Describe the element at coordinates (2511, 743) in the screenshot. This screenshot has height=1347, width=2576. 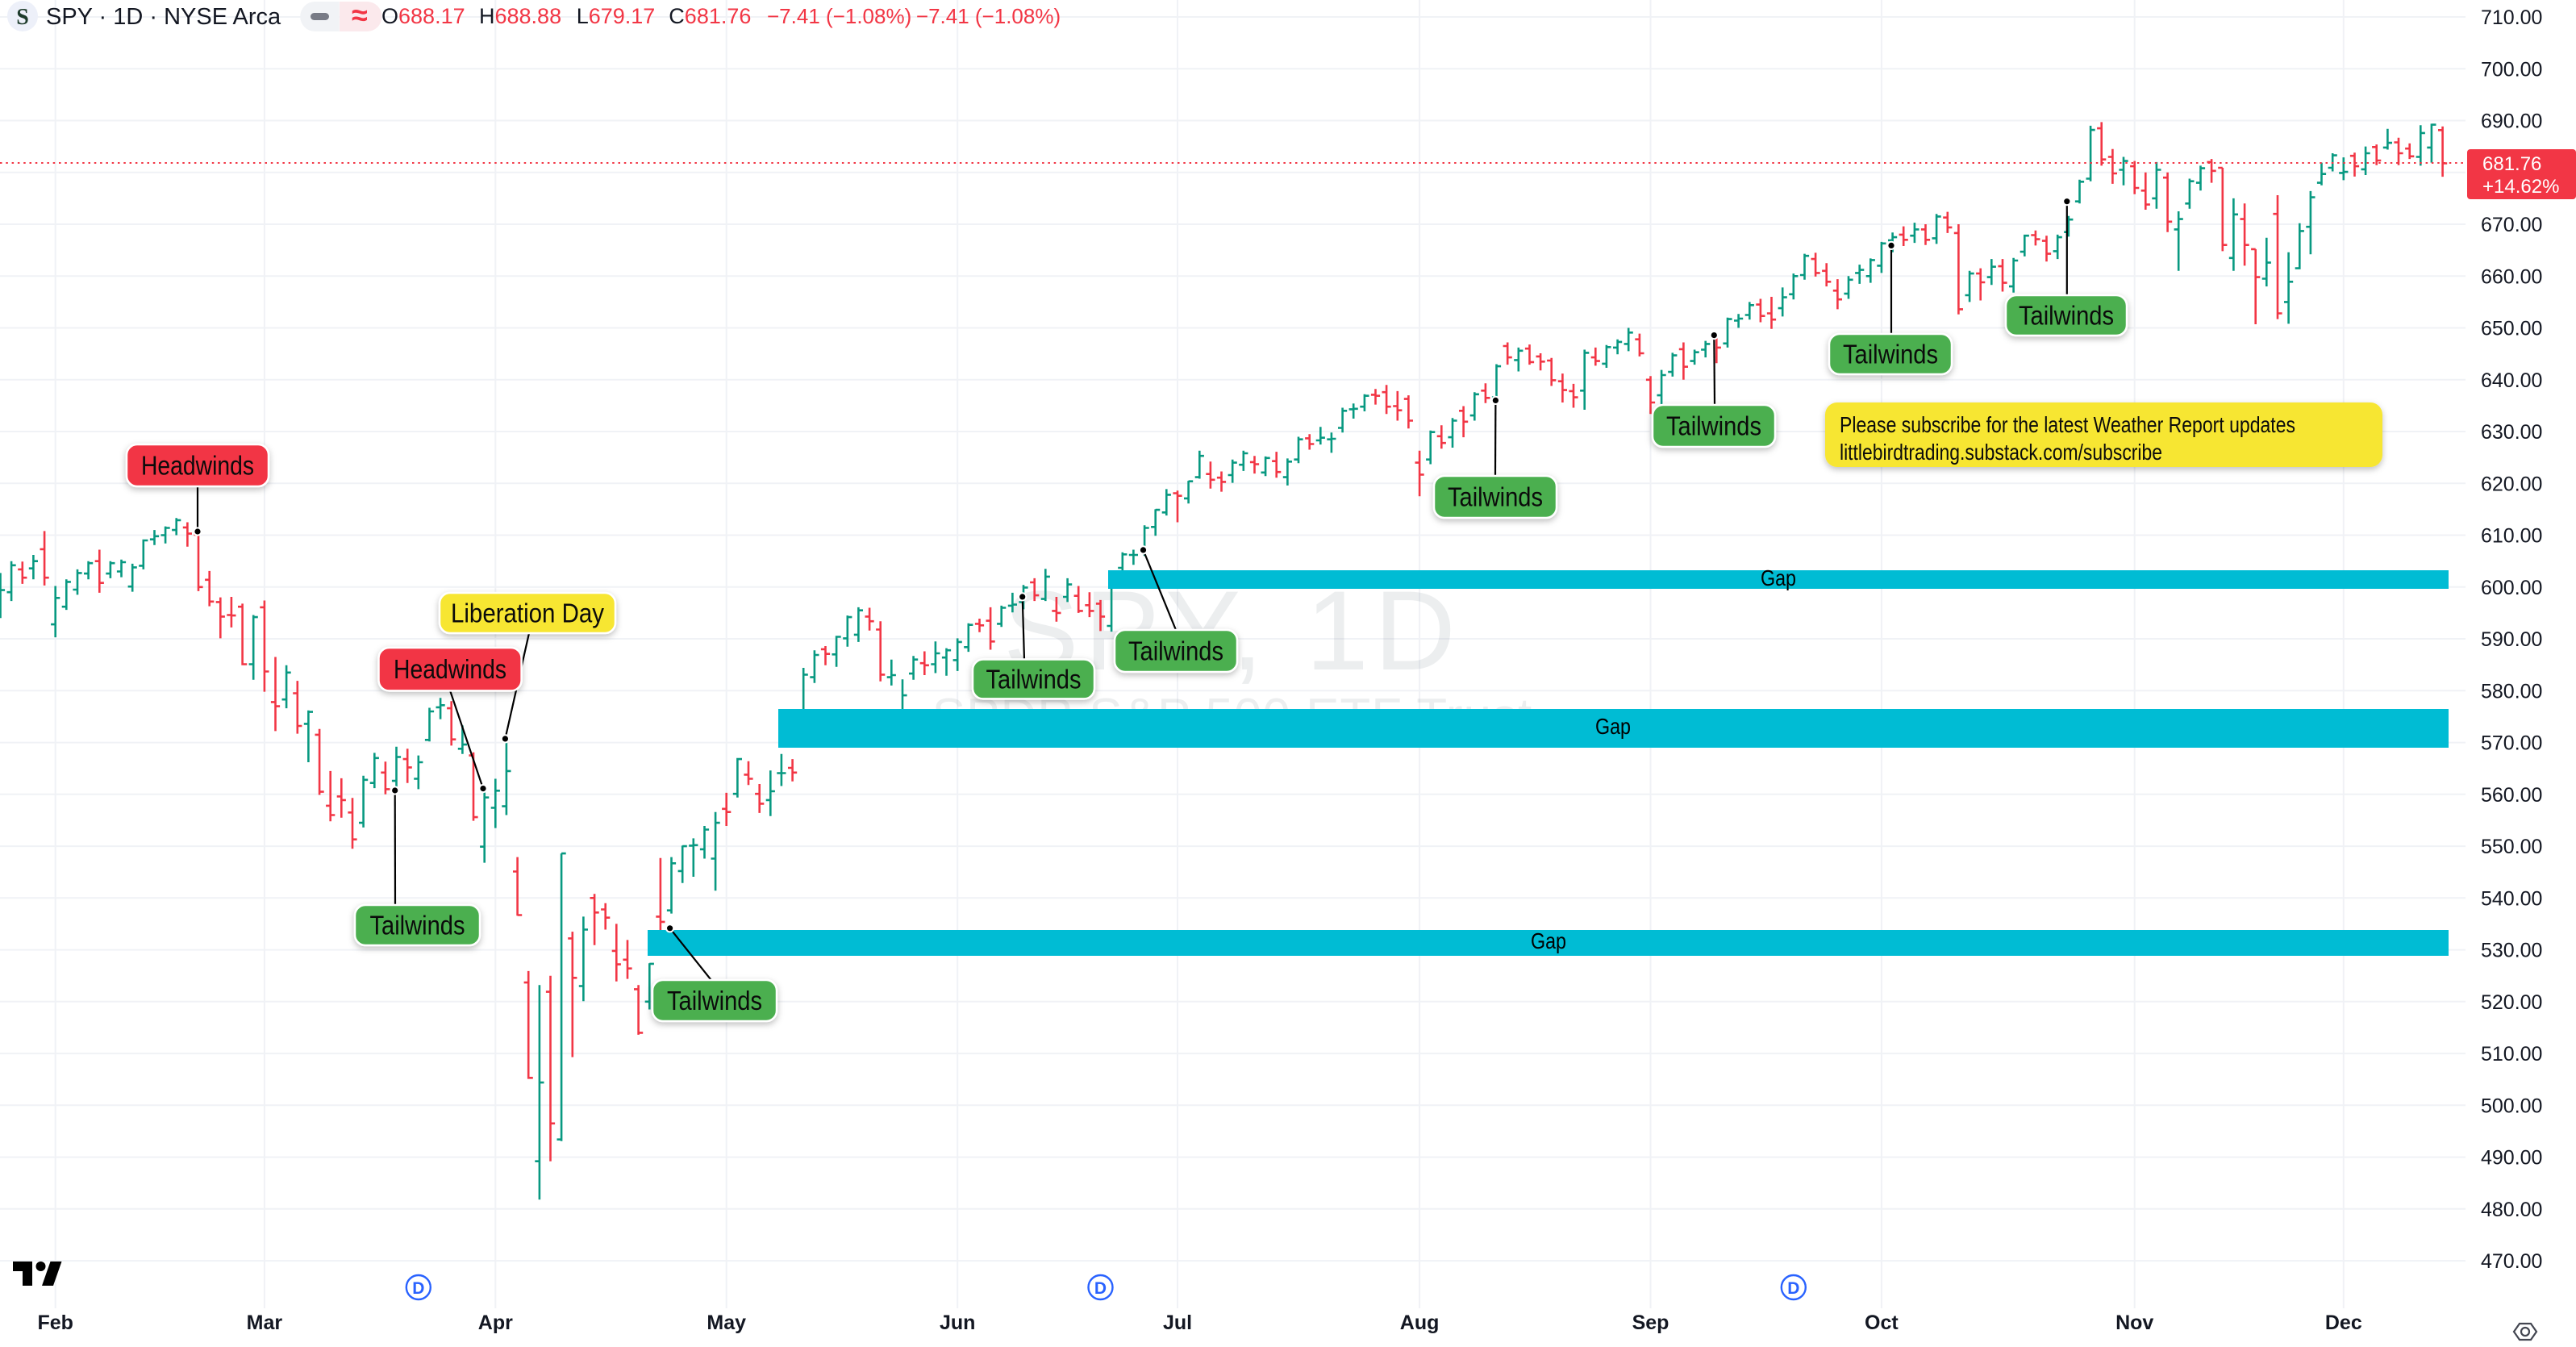
I see `svg-text: 570.00` at that location.